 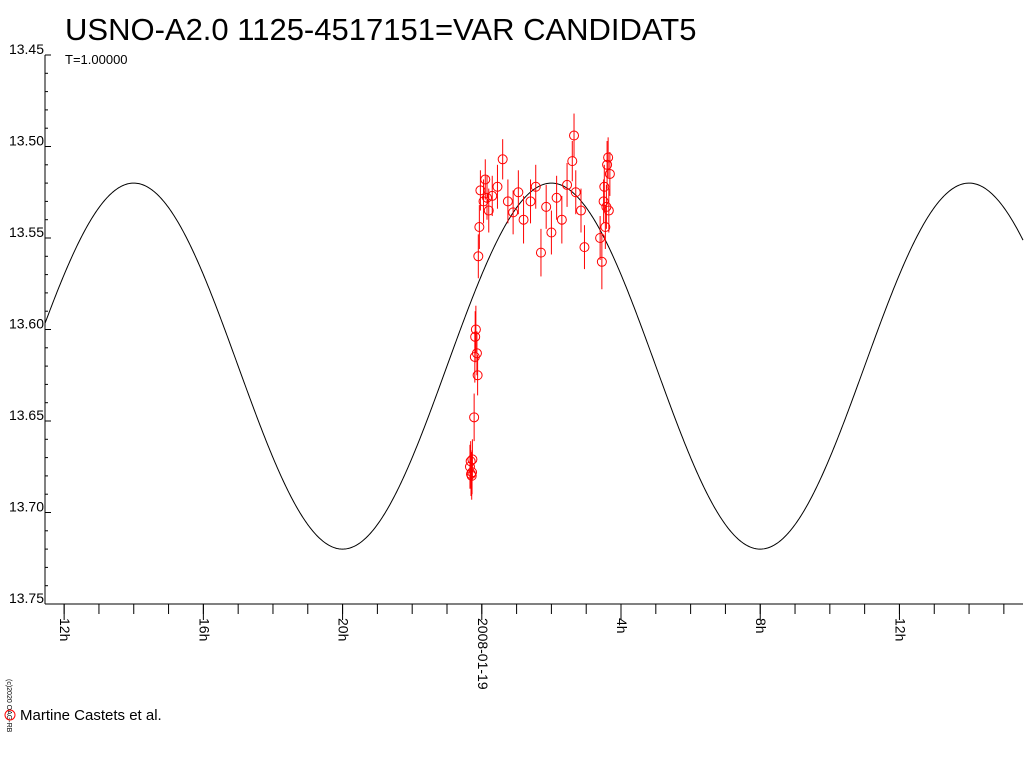 I want to click on y-tick-label: 13.75, so click(x=26, y=598).